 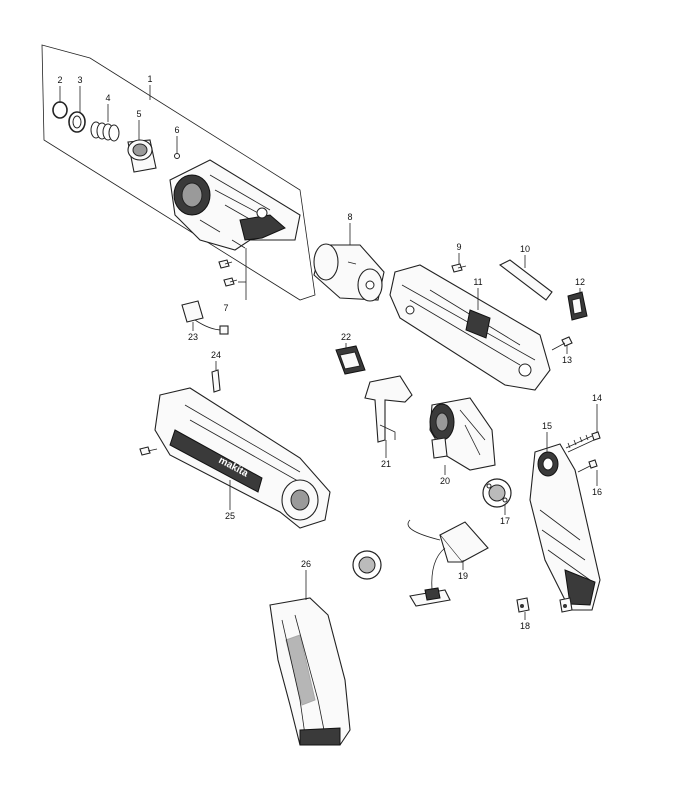 What do you see at coordinates (597, 492) in the screenshot?
I see `callout-16: 16` at bounding box center [597, 492].